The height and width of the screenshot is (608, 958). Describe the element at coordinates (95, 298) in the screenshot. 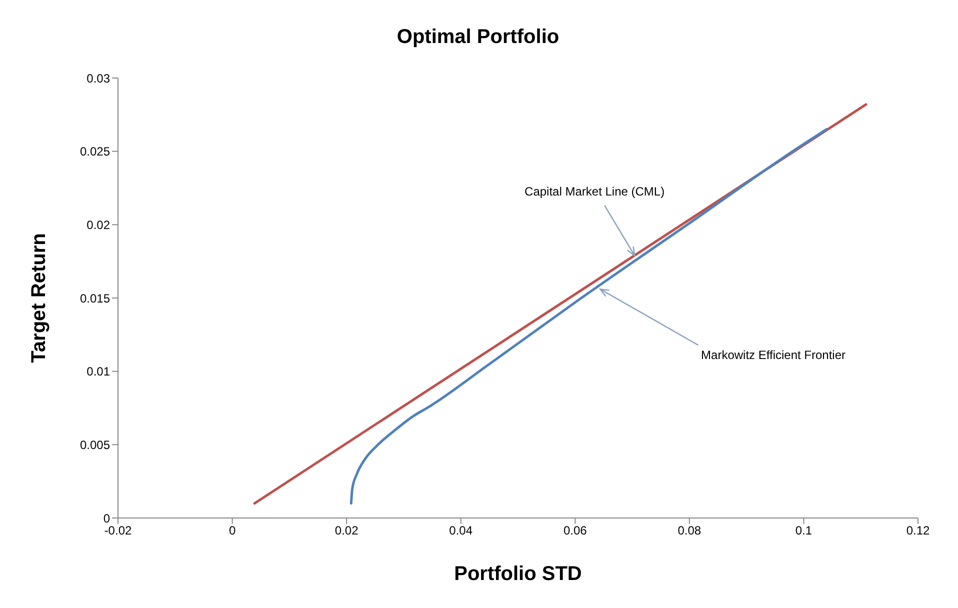

I see `y-tick-label: 0.015` at that location.